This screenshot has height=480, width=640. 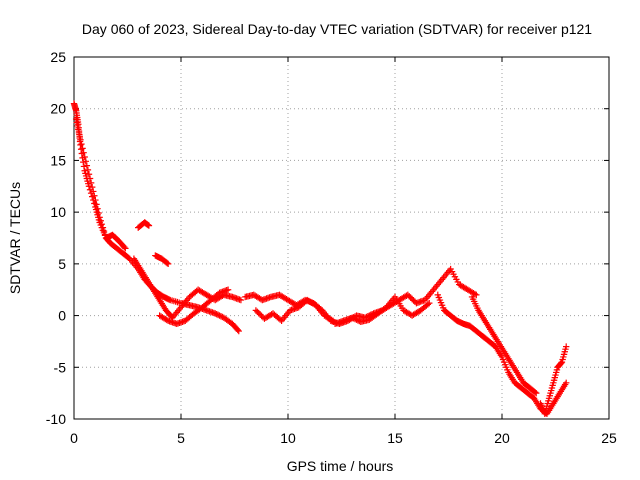 What do you see at coordinates (181, 438) in the screenshot?
I see `x-tick-label: 5` at bounding box center [181, 438].